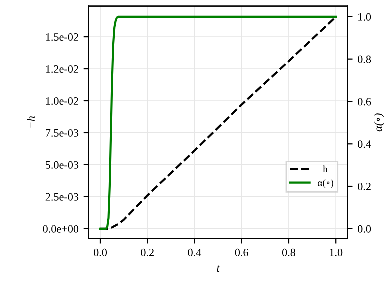 The width and height of the screenshot is (390, 302). I want to click on y-tick-label: 1.0e-02, so click(62, 101).